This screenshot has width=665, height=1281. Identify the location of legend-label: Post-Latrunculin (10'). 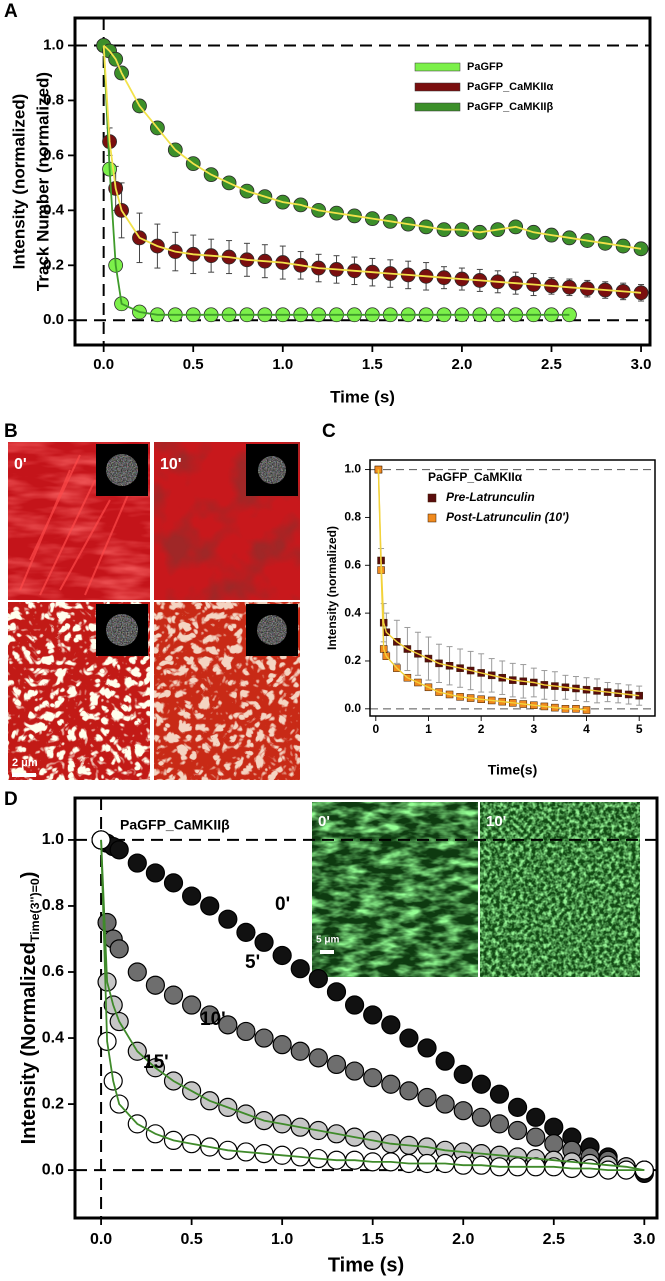
(507, 517).